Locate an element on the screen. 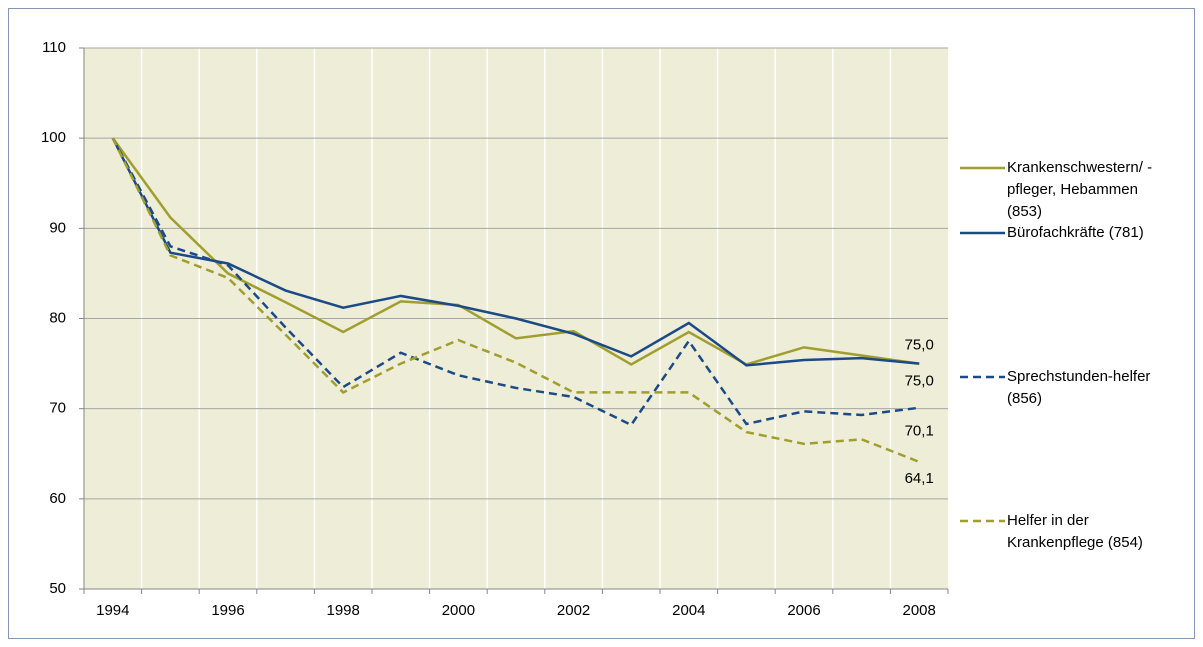  y-tick-label: 80 is located at coordinates (57, 317).